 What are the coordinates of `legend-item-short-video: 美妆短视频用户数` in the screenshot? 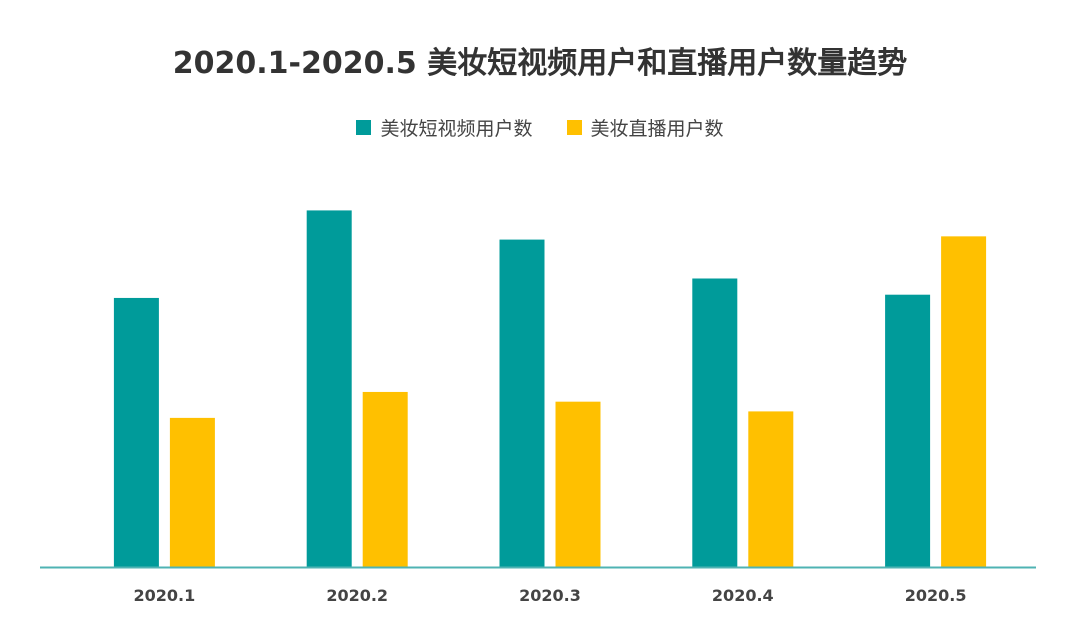 It's located at (444, 127).